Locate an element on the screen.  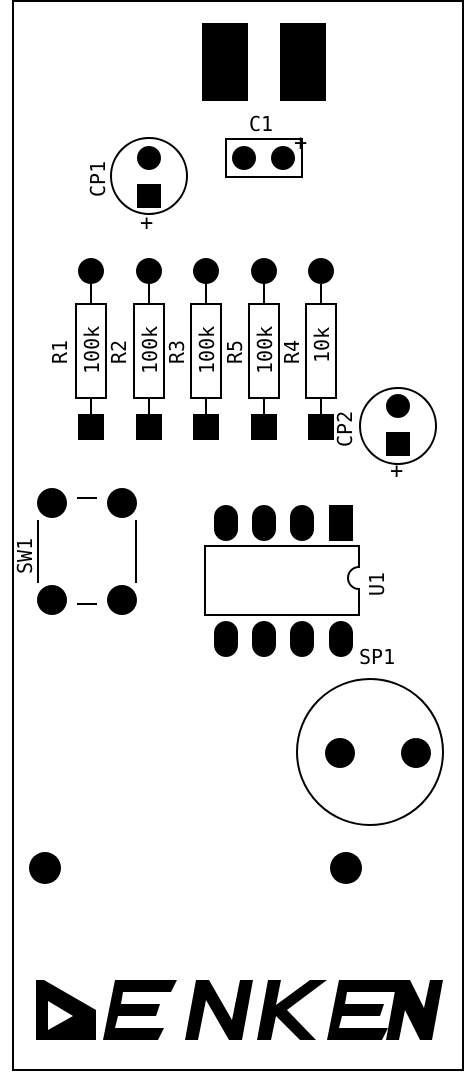
resistor-r2: 100k R2 is located at coordinates (136, 349).